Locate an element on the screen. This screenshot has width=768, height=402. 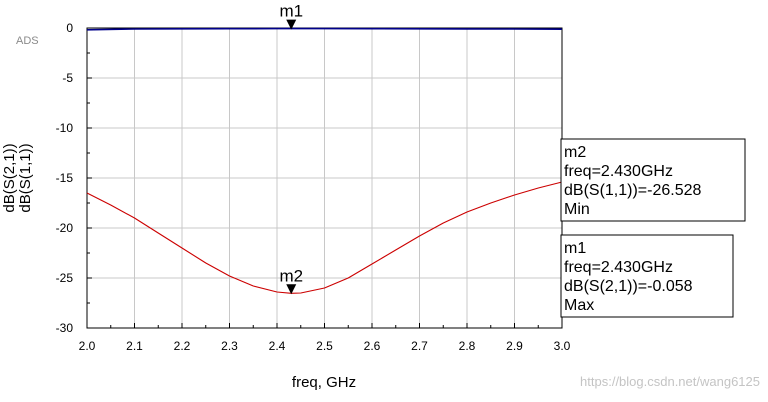
marker-m1-readout-line: freq=2.430GHz is located at coordinates (618, 267).